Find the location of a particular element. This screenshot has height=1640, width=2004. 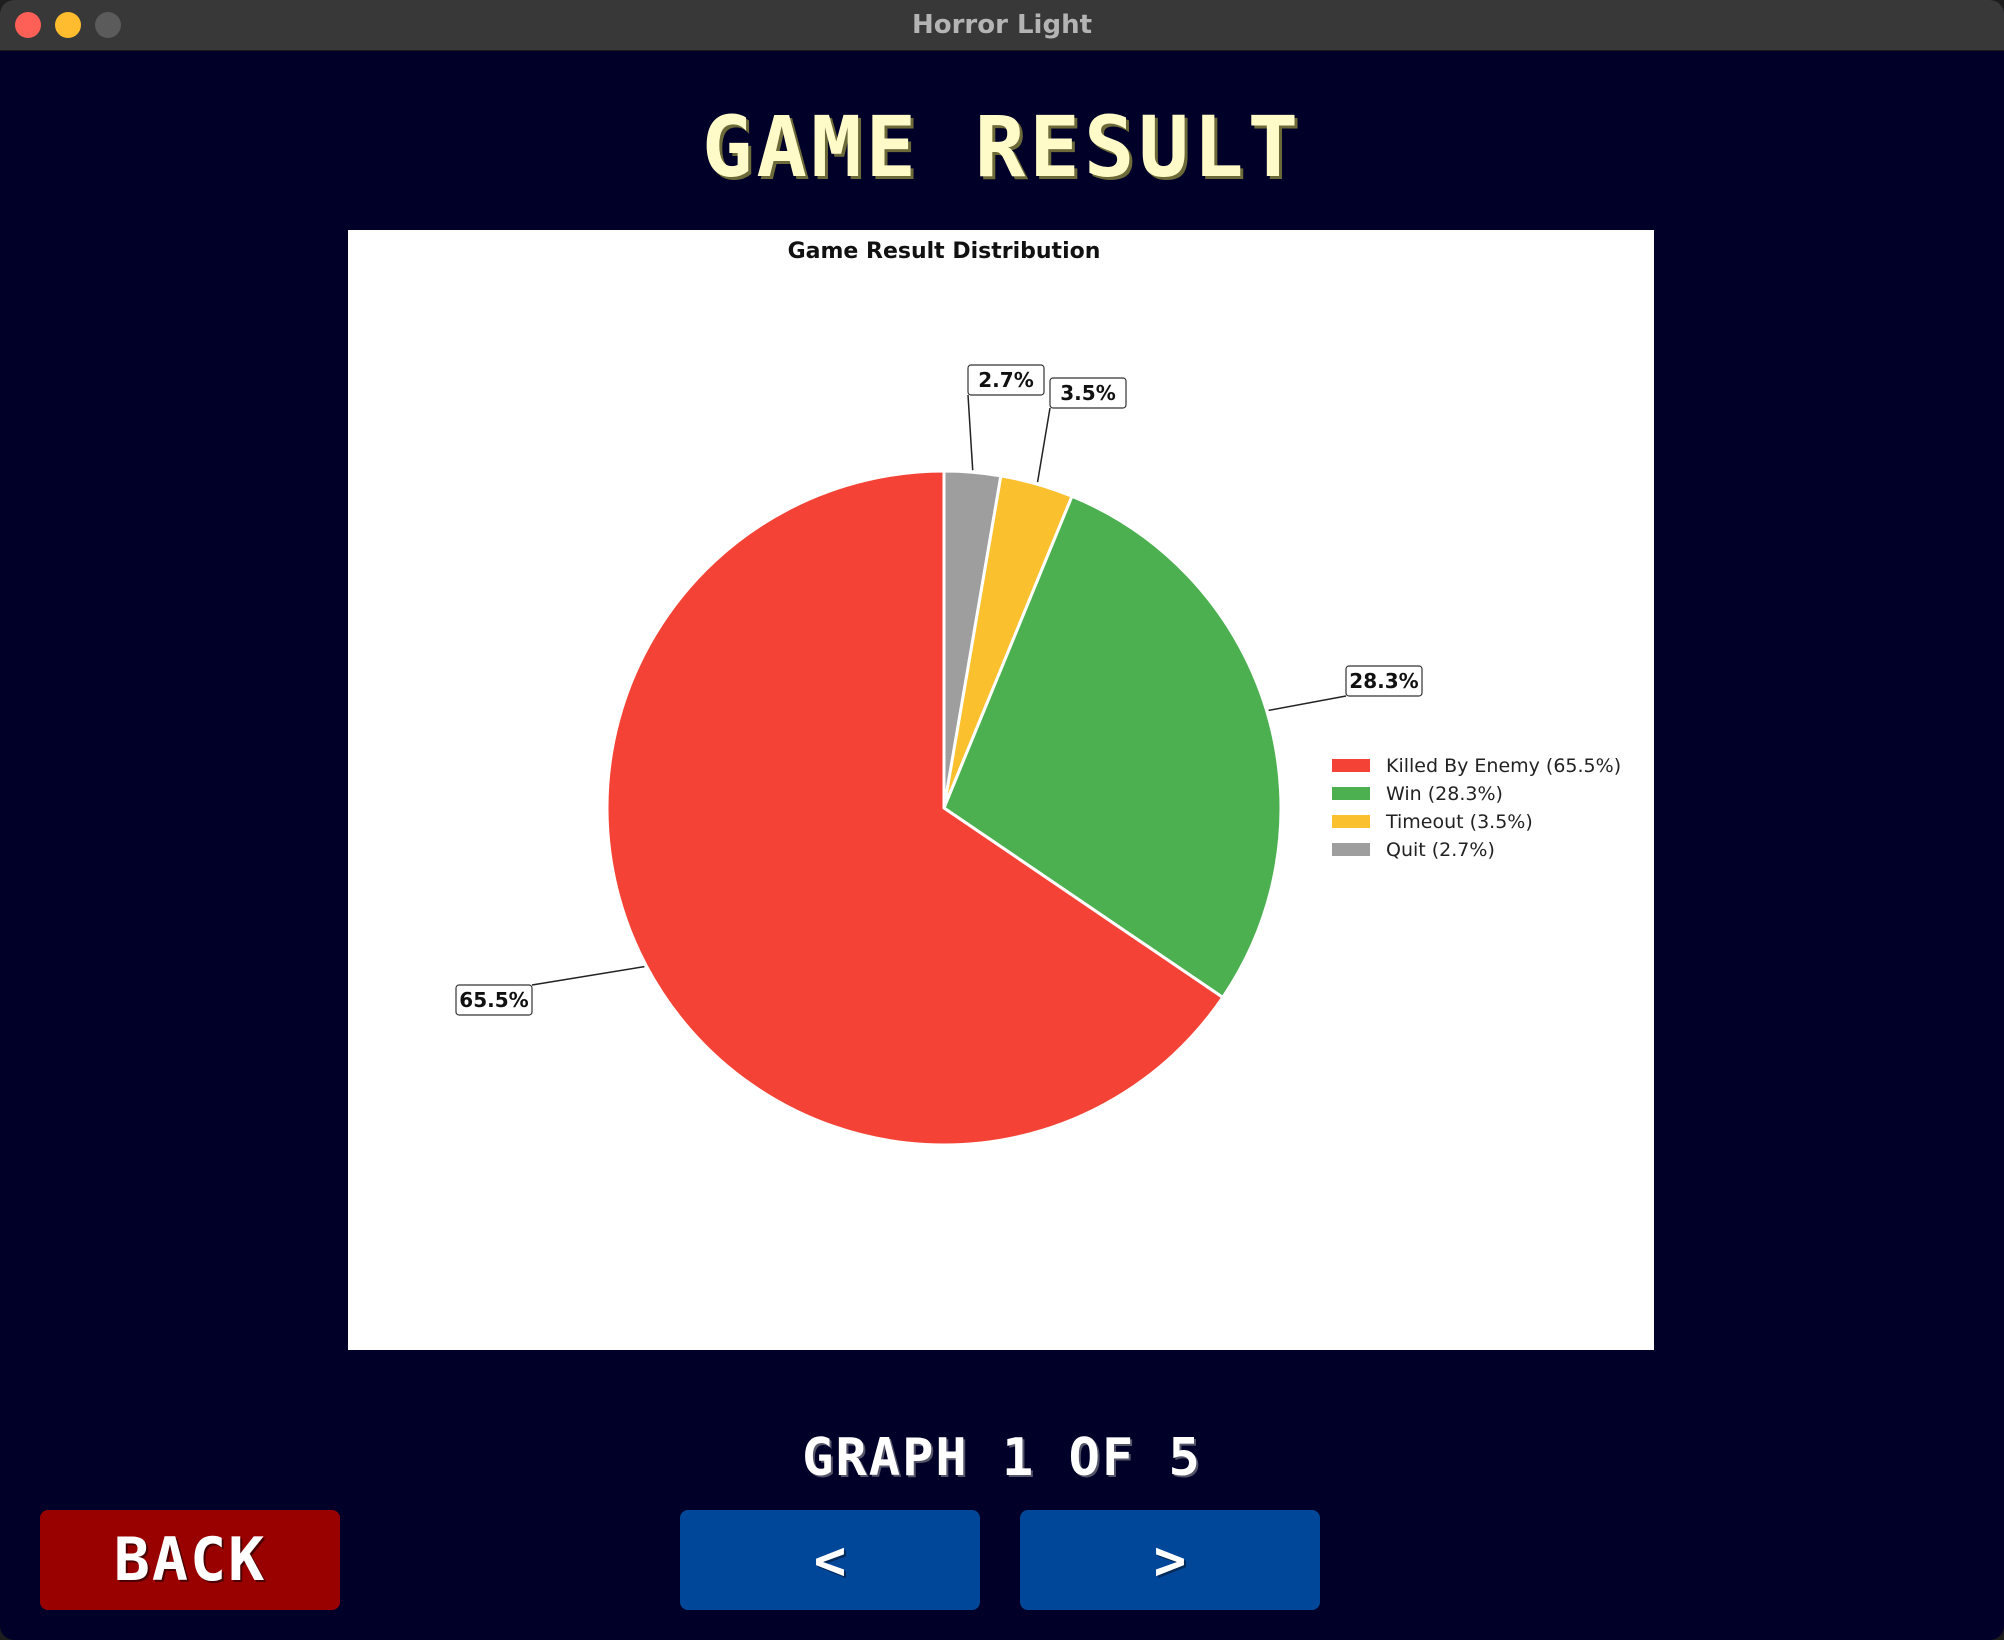

leader-line-timeout is located at coordinates (1043, 445).